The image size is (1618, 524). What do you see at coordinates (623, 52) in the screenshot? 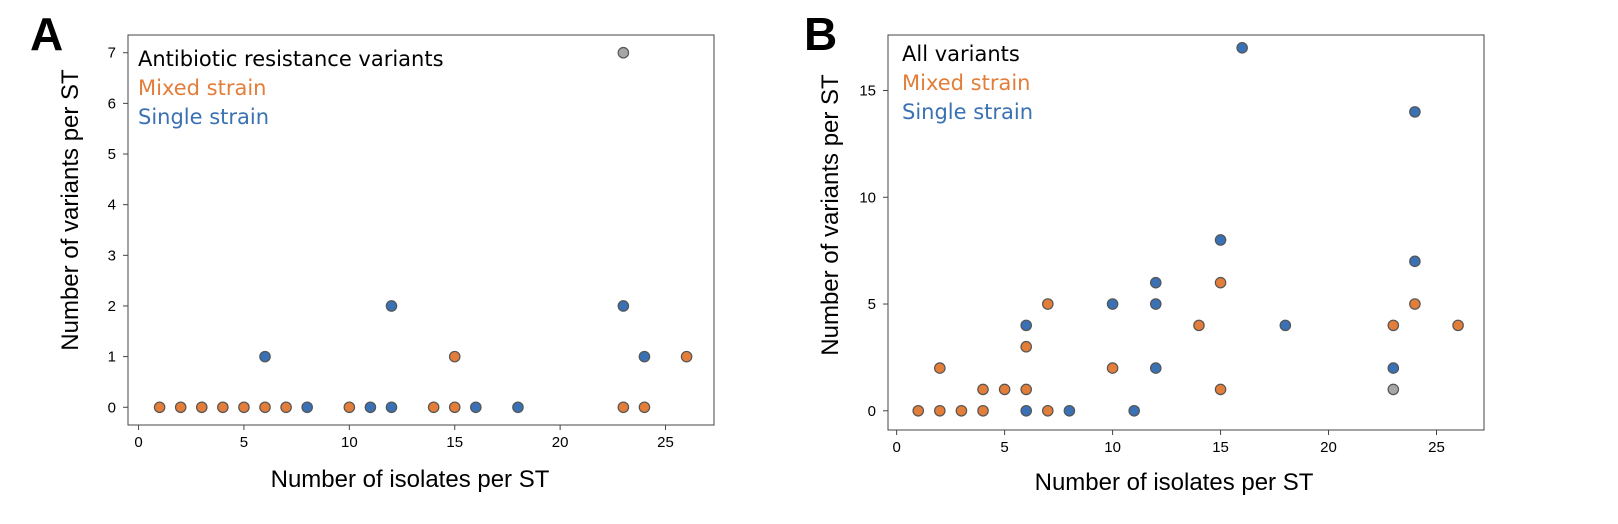
I see `panel-a-point-both` at bounding box center [623, 52].